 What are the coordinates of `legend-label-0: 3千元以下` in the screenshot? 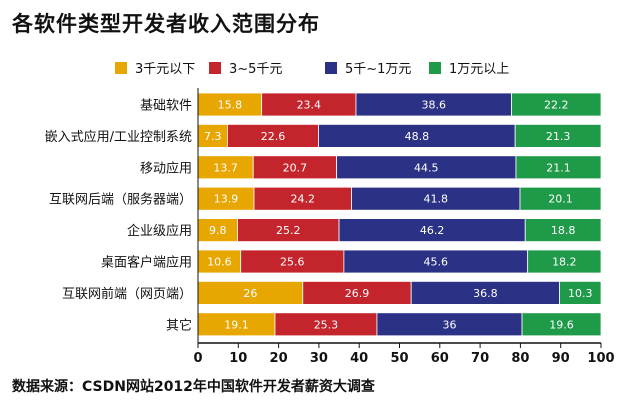 It's located at (165, 69).